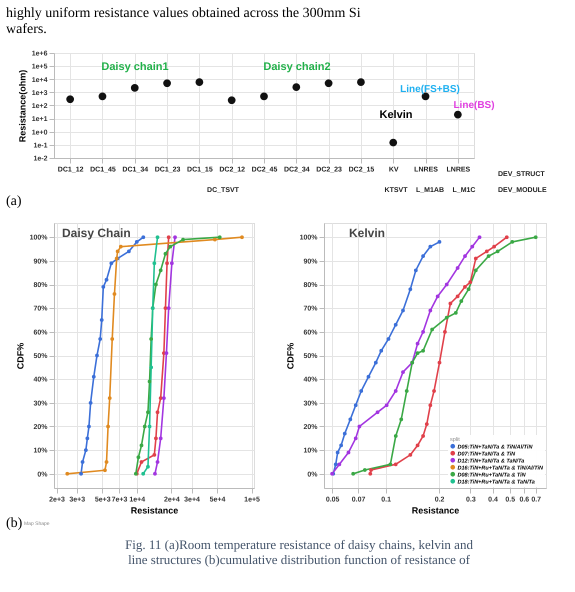 The height and width of the screenshot is (592, 575). I want to click on chart-title: Daisy Chain, so click(96, 233).